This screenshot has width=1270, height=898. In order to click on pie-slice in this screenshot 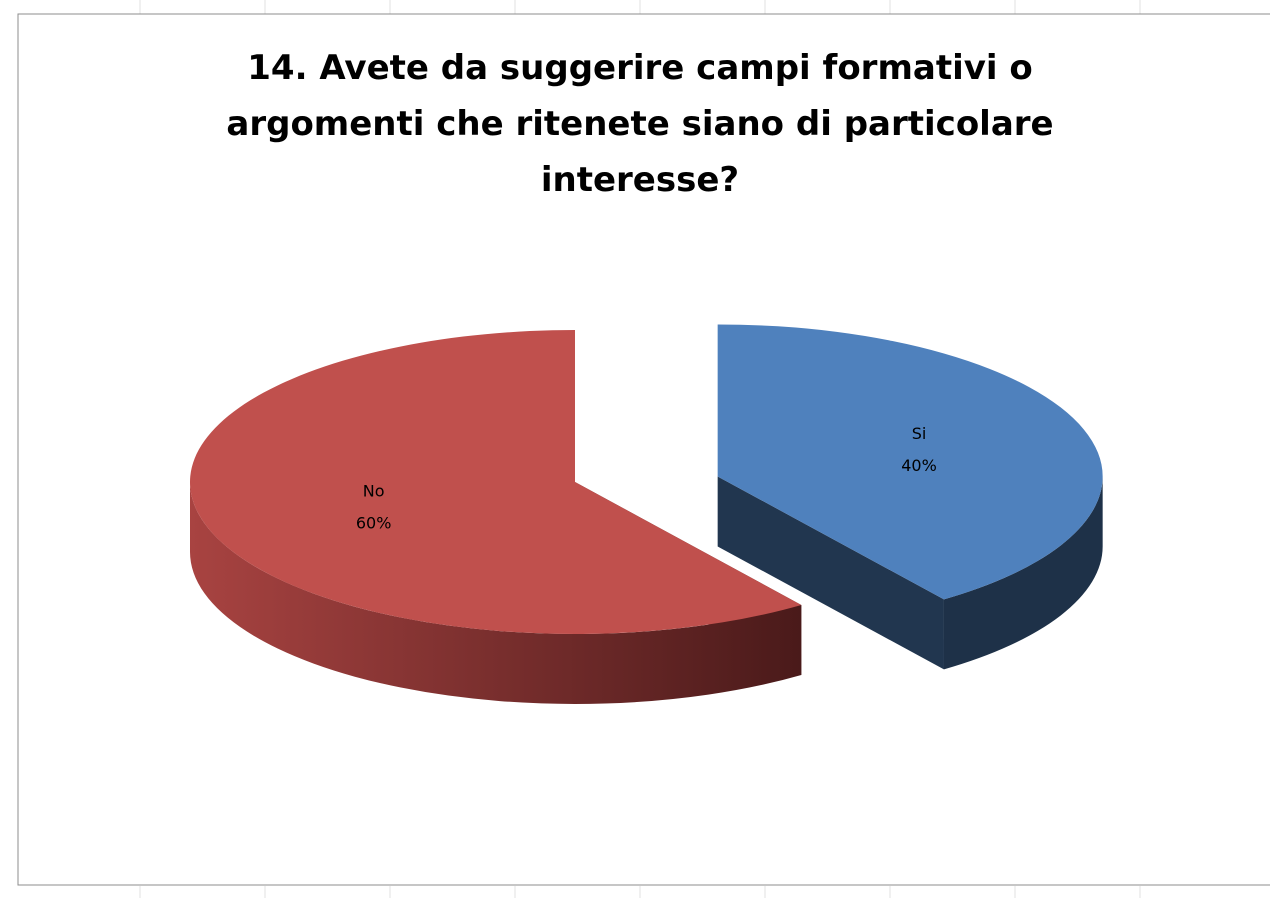, I will do `click(910, 462)`.